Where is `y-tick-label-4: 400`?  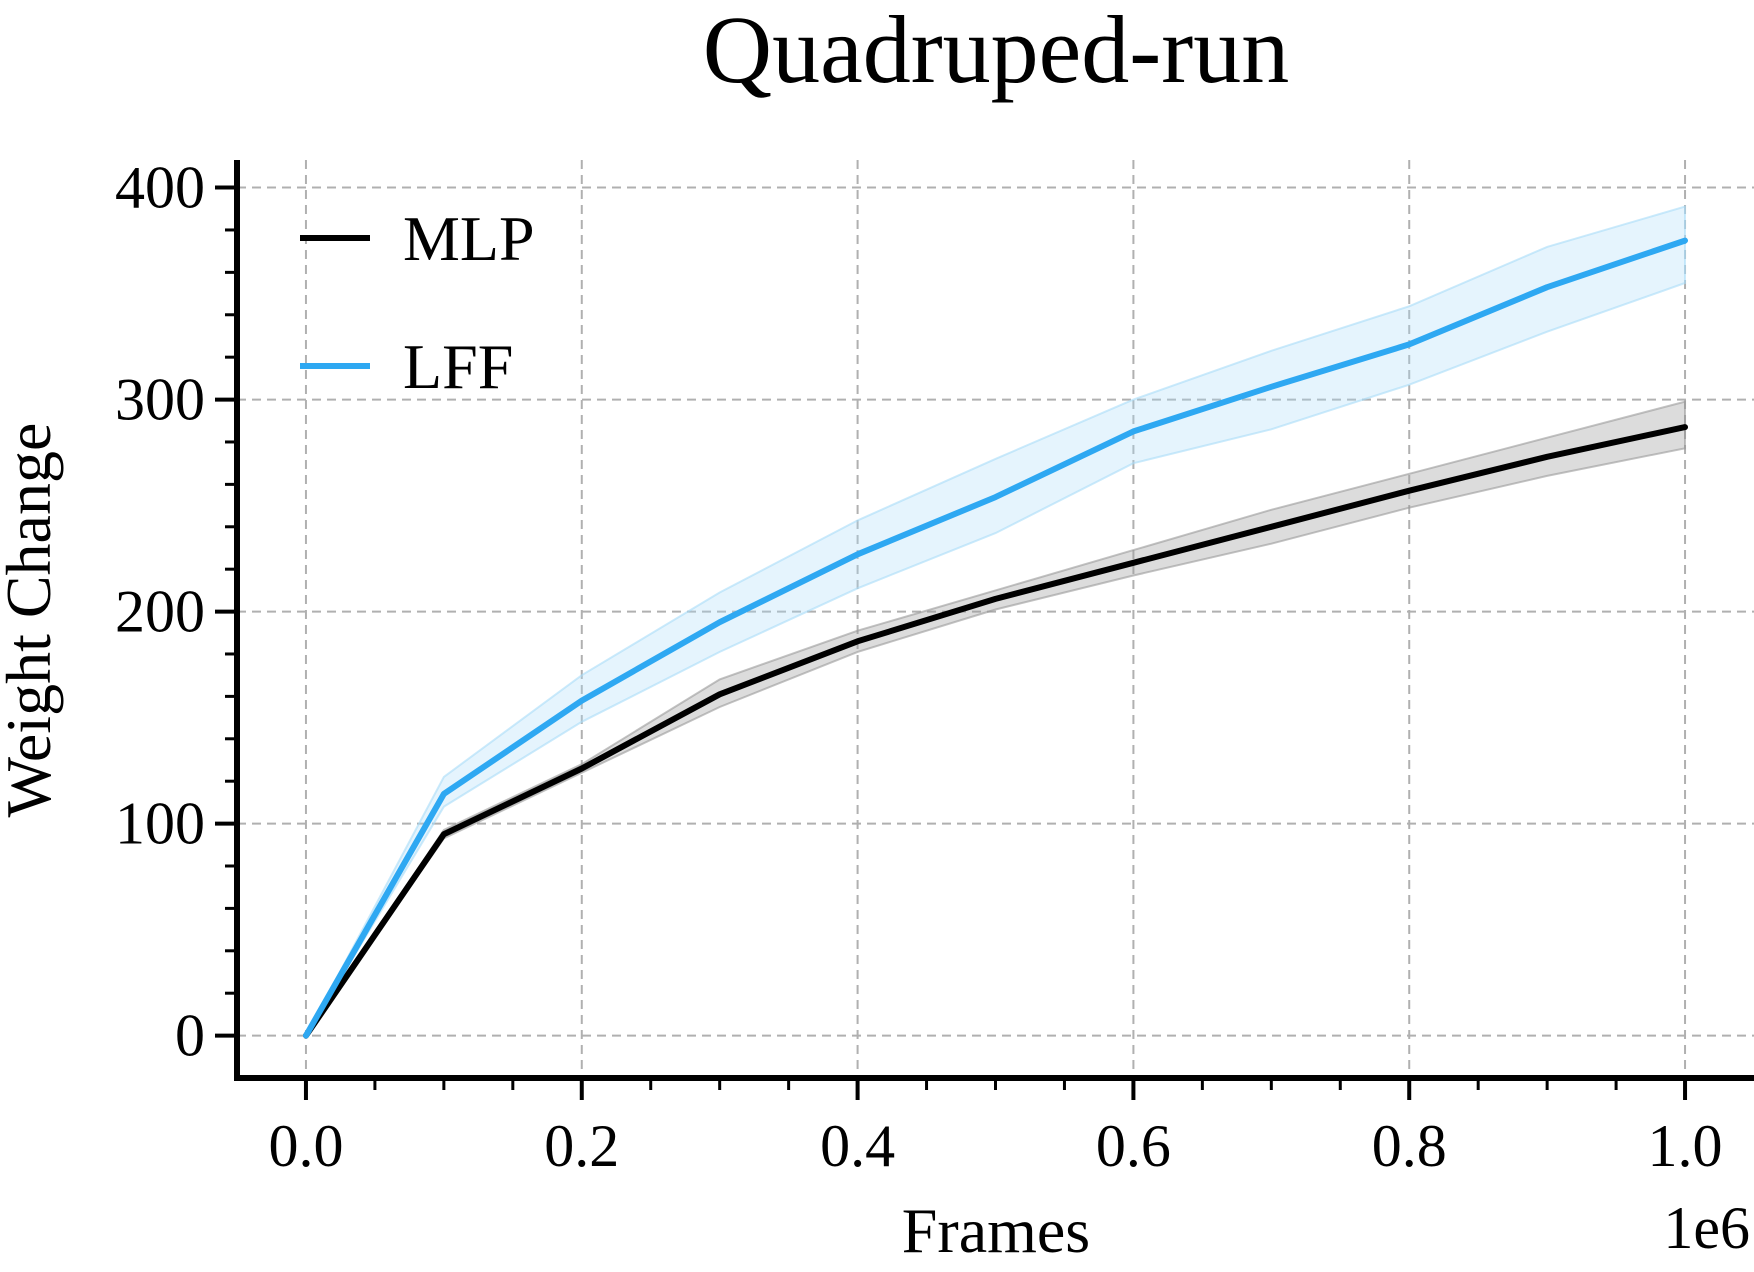 y-tick-label-4: 400 is located at coordinates (160, 188).